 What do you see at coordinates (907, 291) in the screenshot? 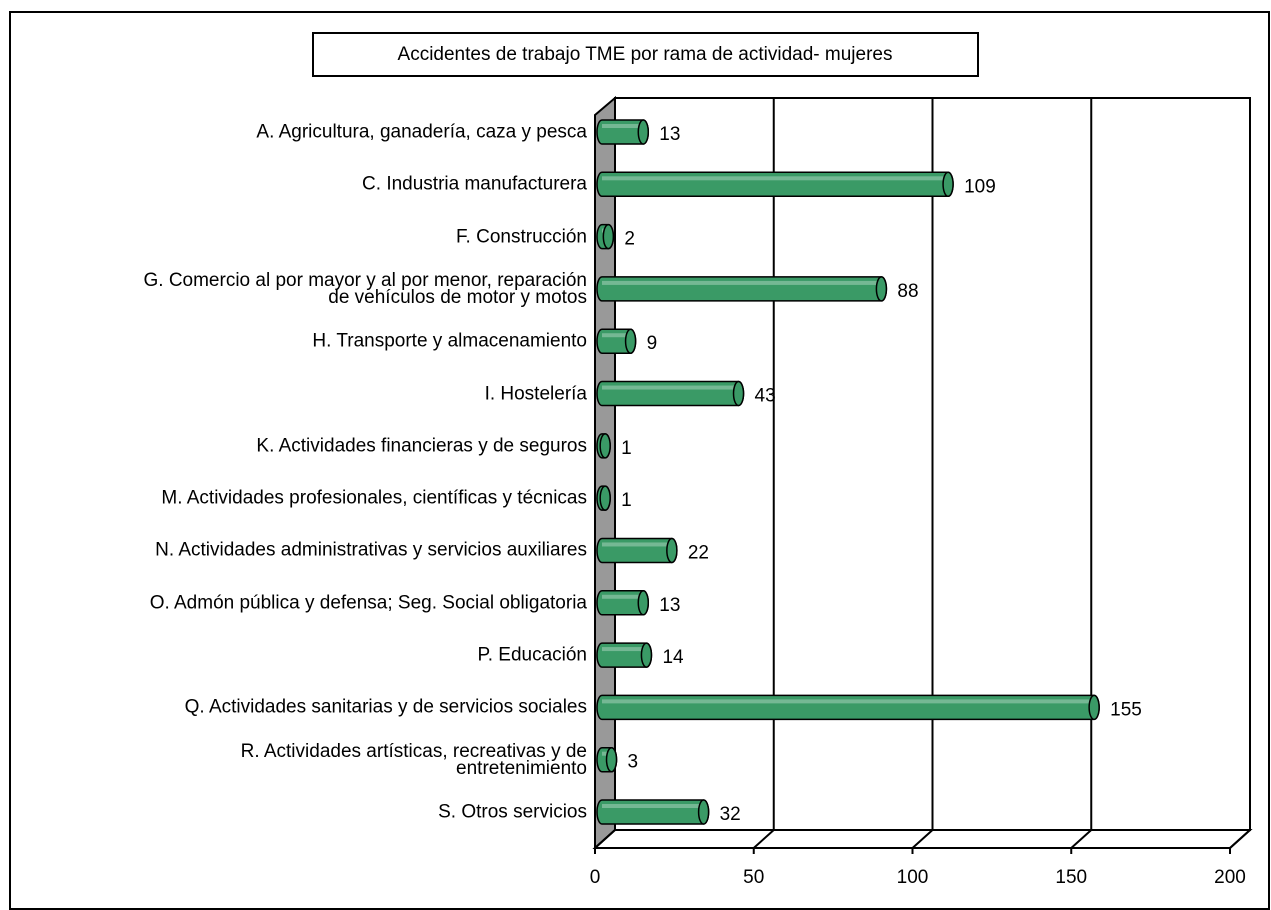
I see `value-label: 88` at bounding box center [907, 291].